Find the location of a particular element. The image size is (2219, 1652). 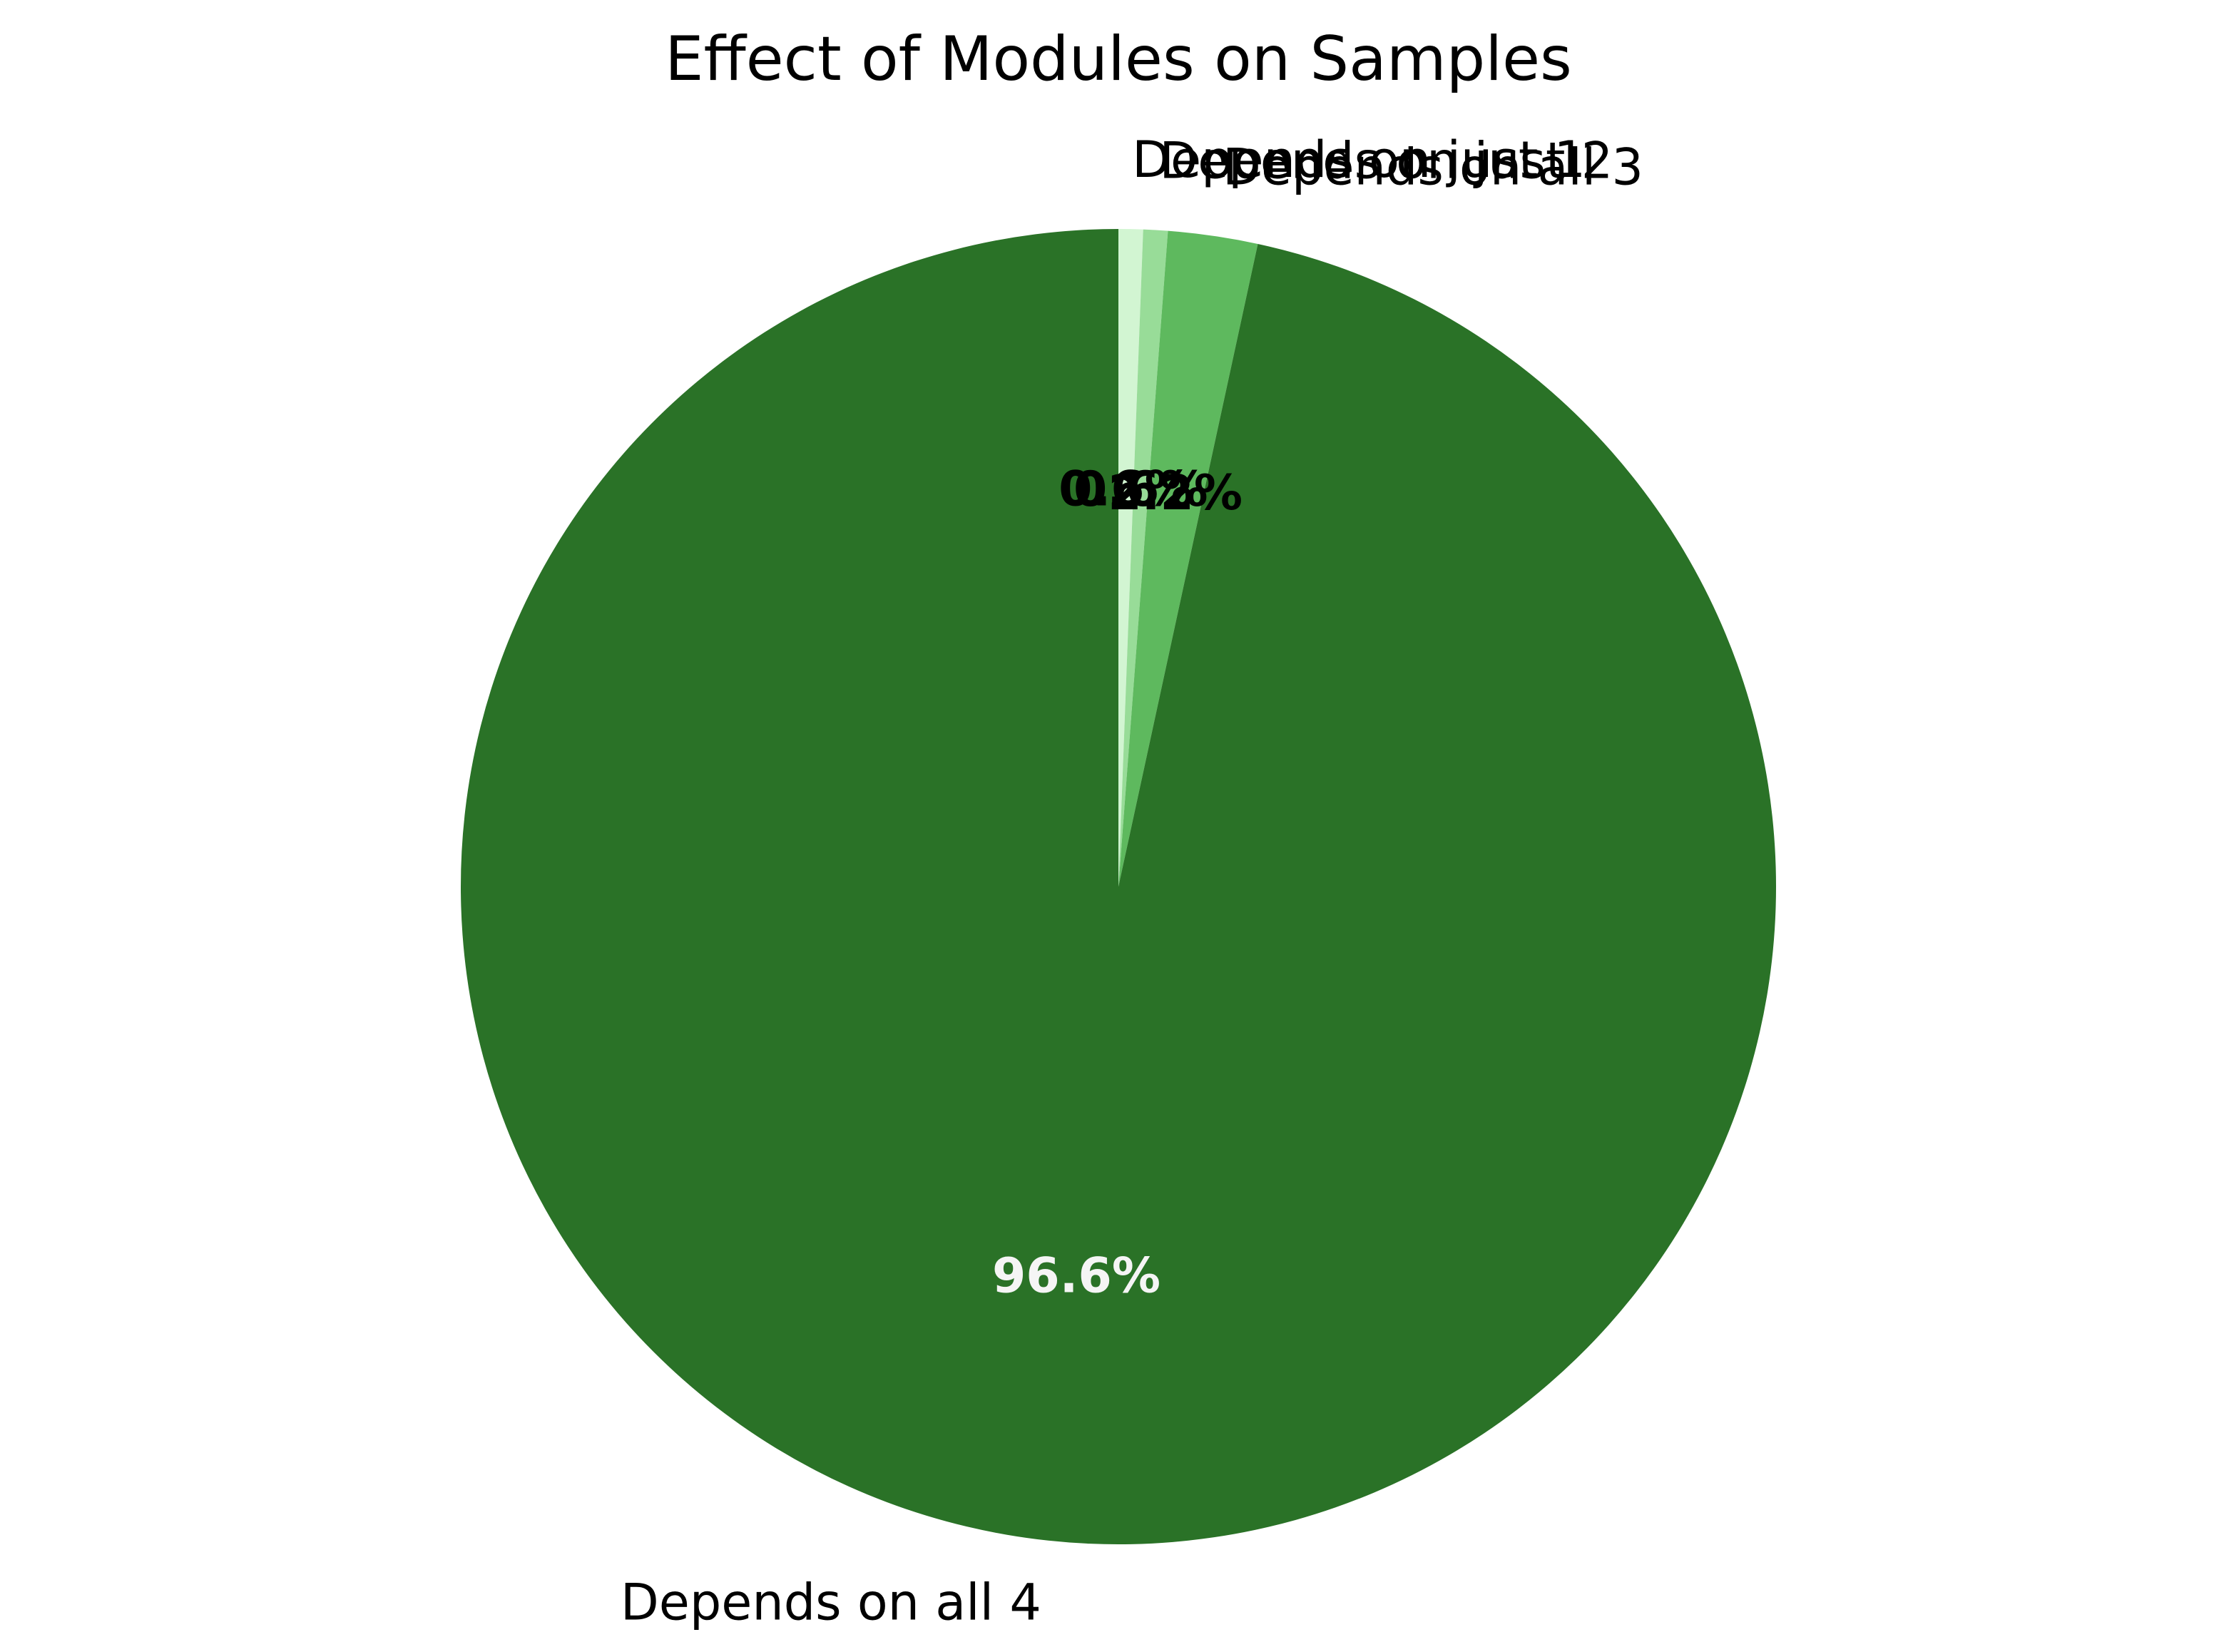

percent-label-depends-on-all-3: 2.2% is located at coordinates (1175, 493).